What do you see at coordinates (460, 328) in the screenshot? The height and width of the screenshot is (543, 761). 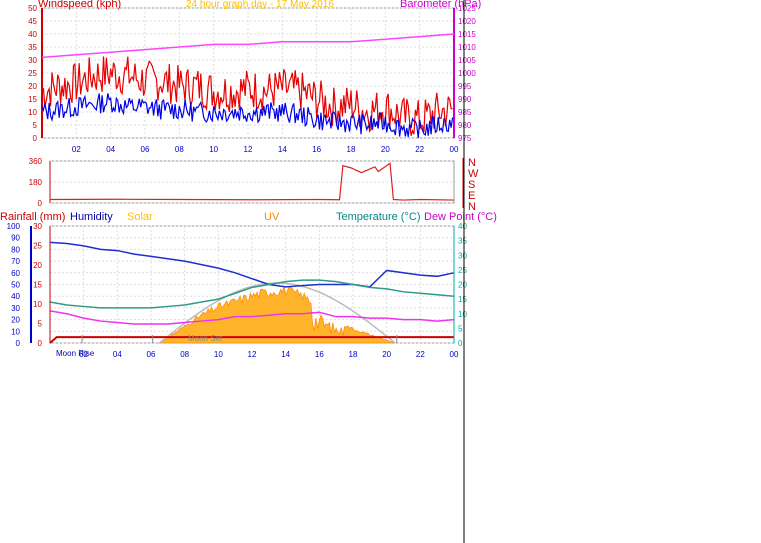 I see `temp-tick-label: 5` at bounding box center [460, 328].